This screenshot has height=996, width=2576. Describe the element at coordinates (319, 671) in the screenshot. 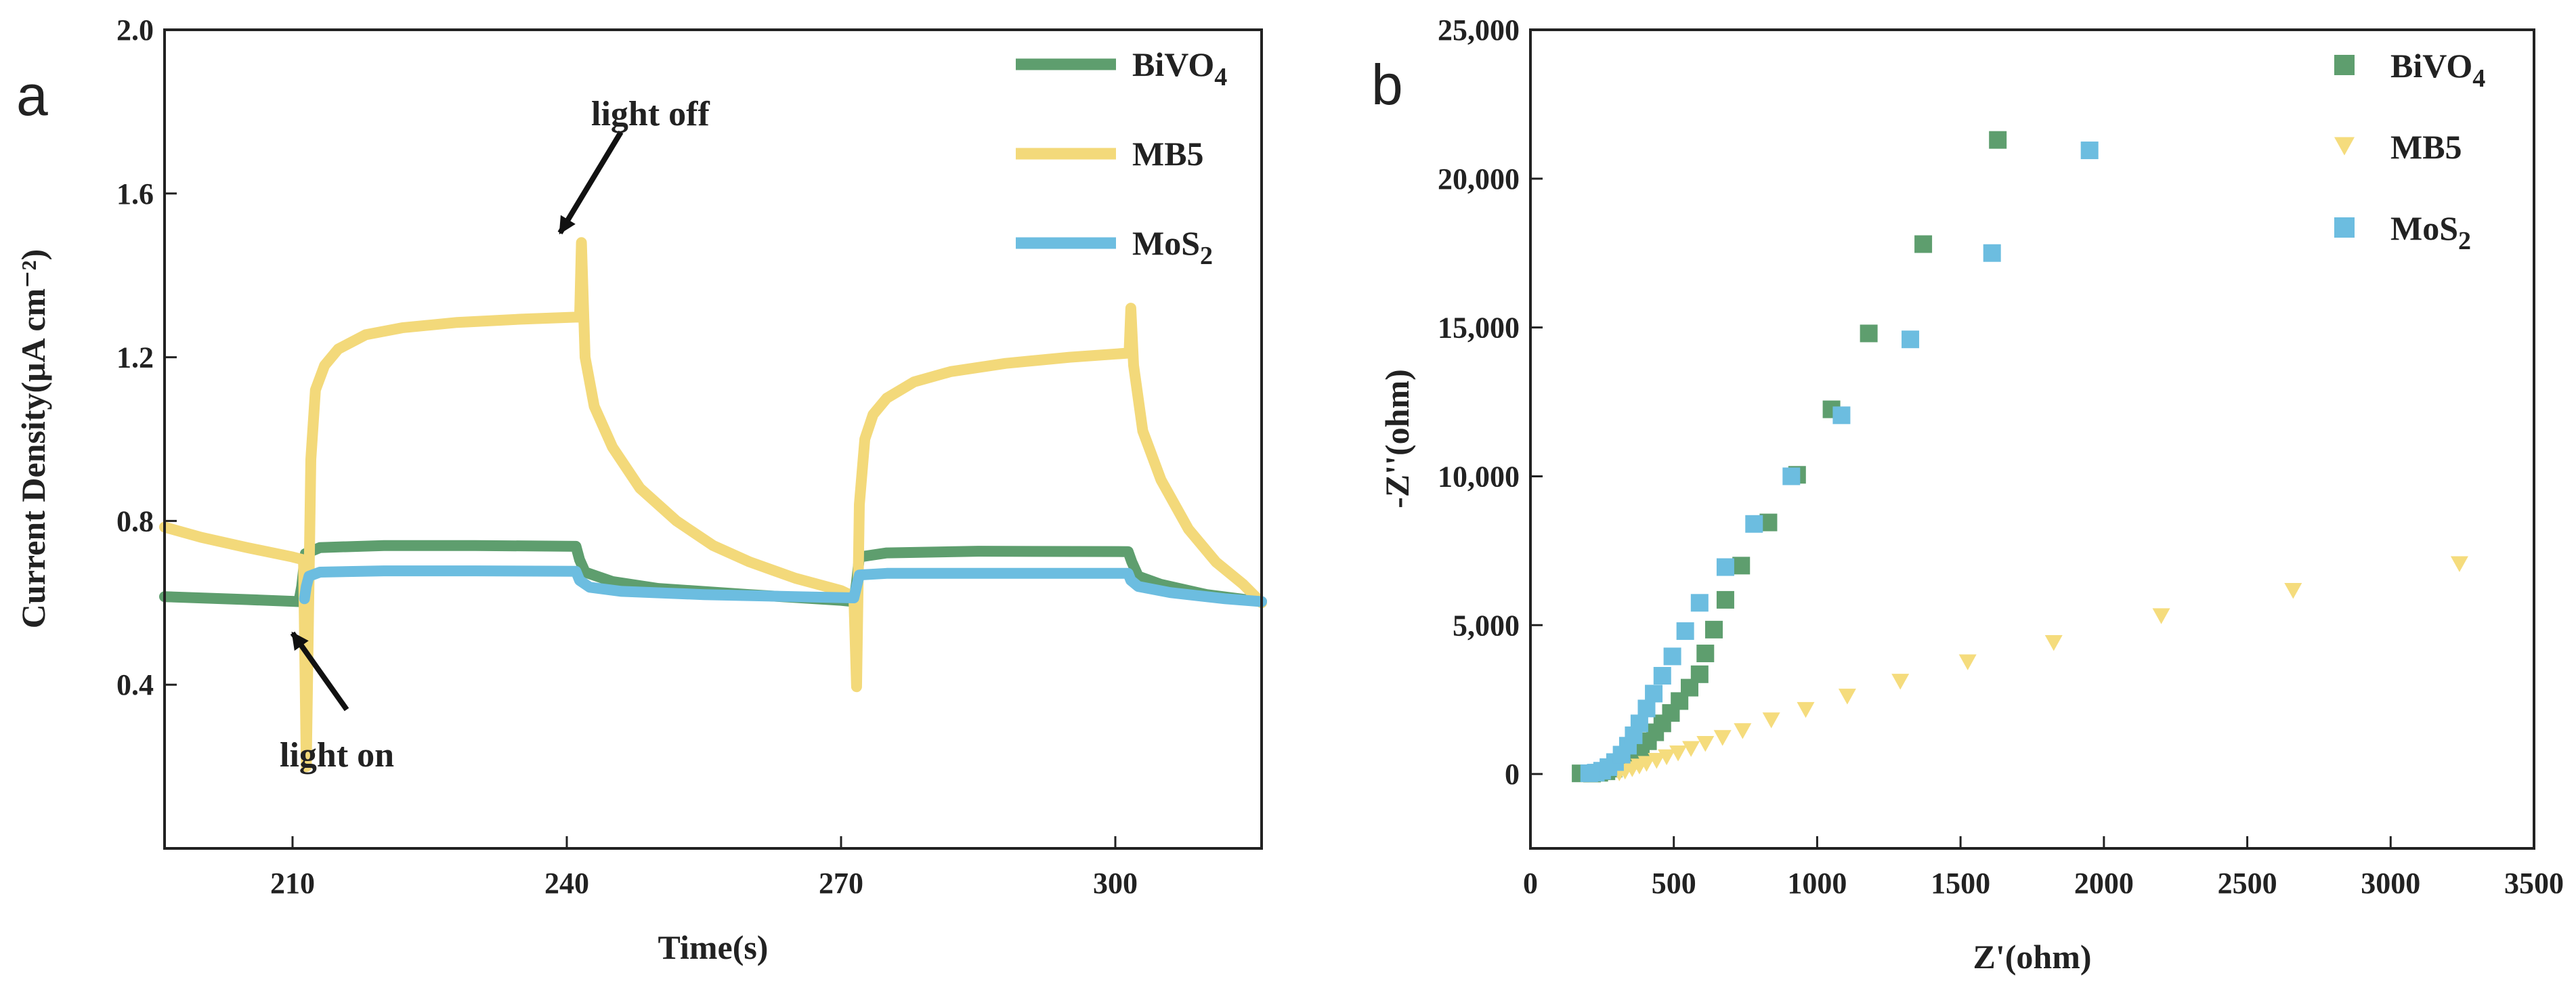

I see `light-on-arrow` at that location.